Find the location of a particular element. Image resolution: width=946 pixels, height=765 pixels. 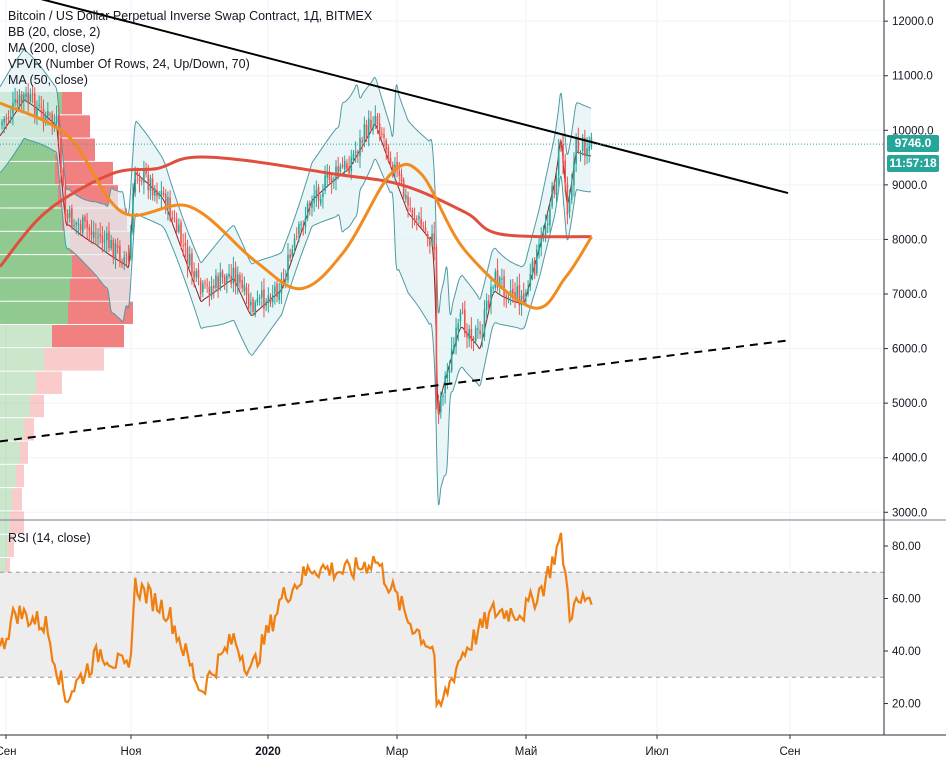

rsi-tick-label: 20.00 is located at coordinates (906, 705).